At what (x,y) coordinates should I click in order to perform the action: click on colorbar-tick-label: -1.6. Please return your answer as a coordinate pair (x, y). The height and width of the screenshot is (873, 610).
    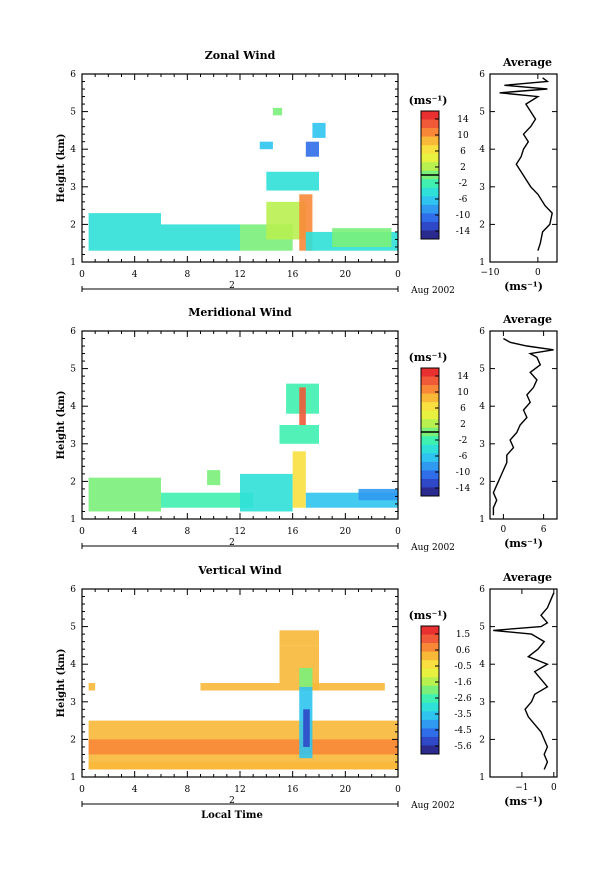
    Looking at the image, I should click on (463, 683).